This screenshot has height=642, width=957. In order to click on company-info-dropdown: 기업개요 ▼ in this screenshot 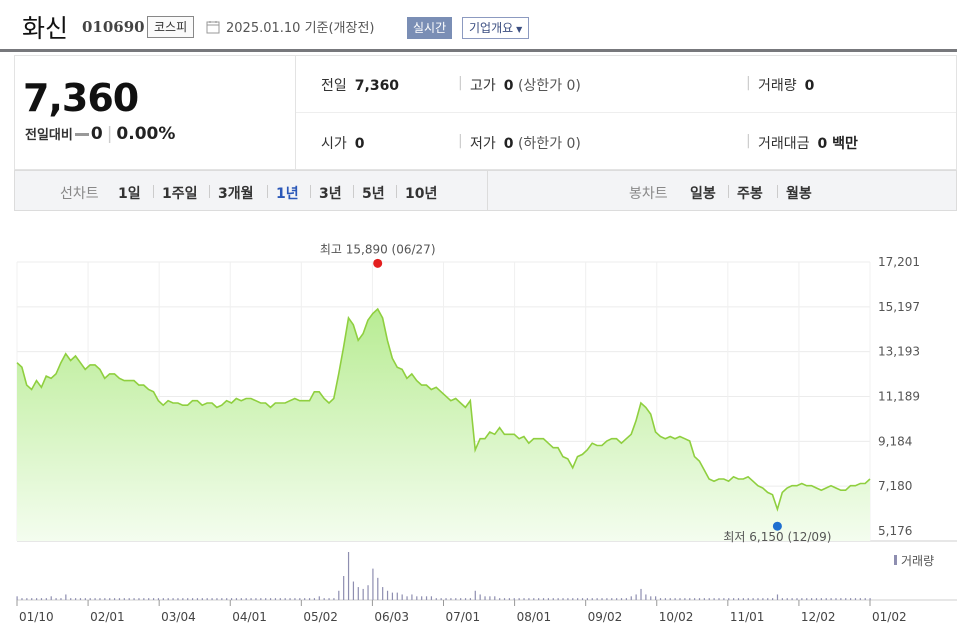, I will do `click(496, 28)`.